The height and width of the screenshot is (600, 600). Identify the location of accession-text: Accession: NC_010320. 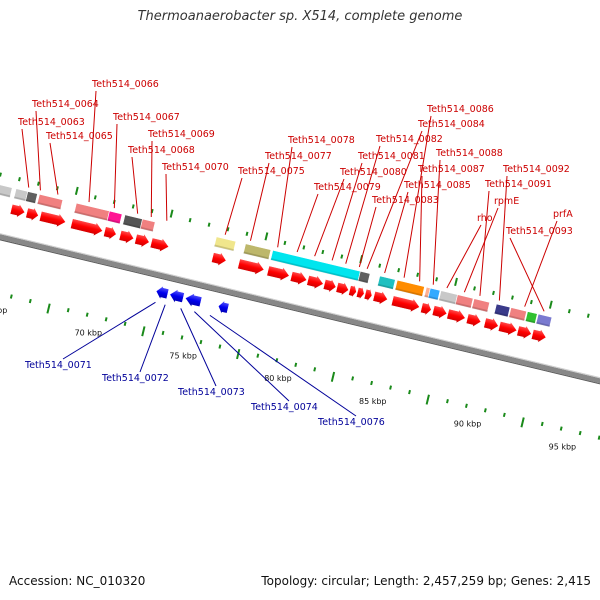
(77, 581).